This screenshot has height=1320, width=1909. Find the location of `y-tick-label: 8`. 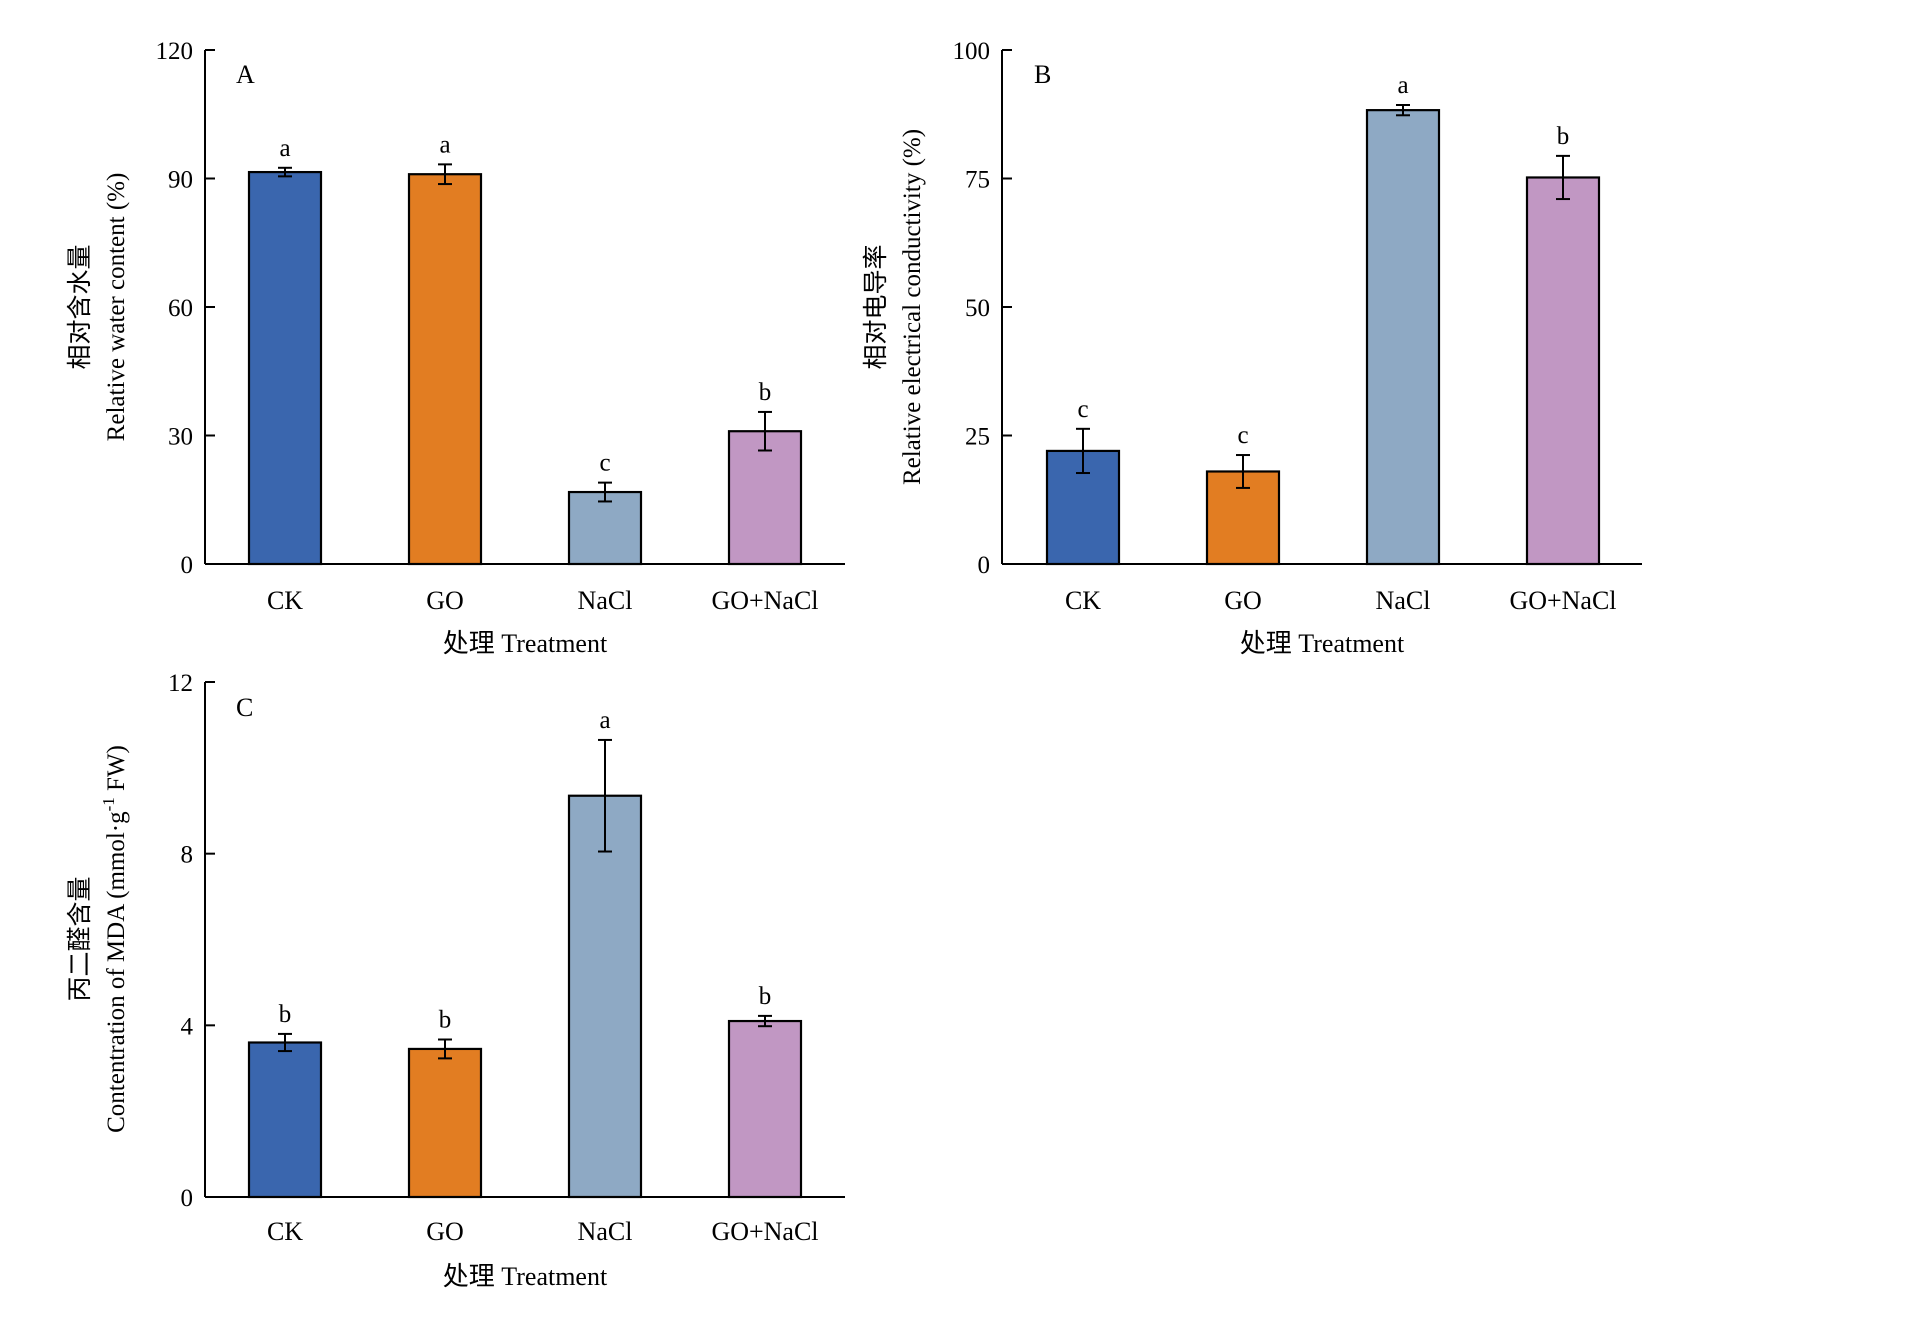

y-tick-label: 8 is located at coordinates (187, 855).